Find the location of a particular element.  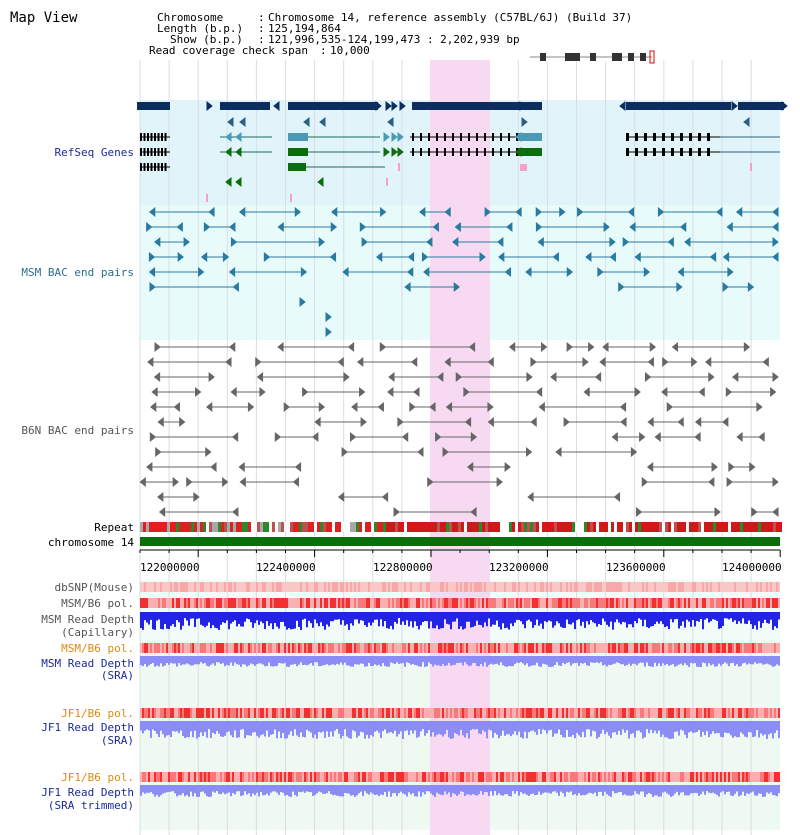

gene-strand-icon is located at coordinates (622, 106).